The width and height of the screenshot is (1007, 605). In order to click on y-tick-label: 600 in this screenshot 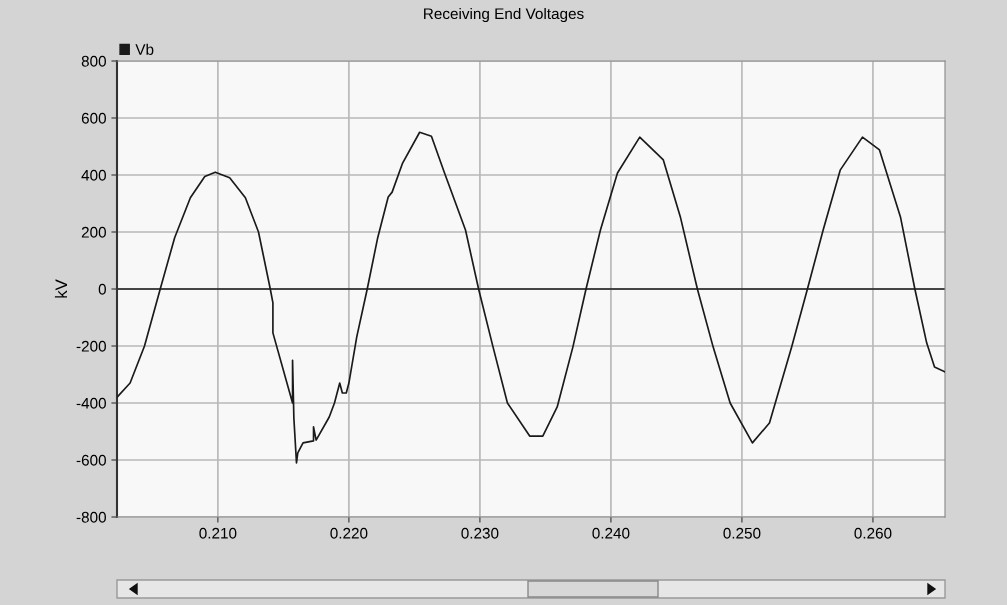, I will do `click(93, 118)`.